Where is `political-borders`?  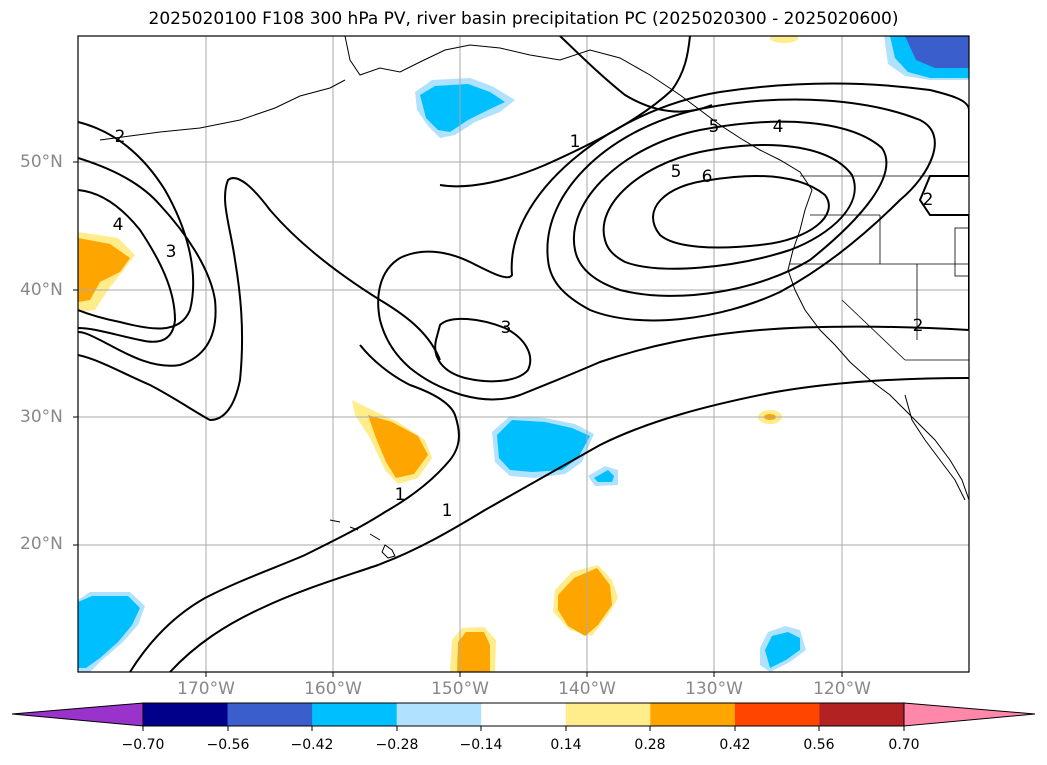 political-borders is located at coordinates (879, 268).